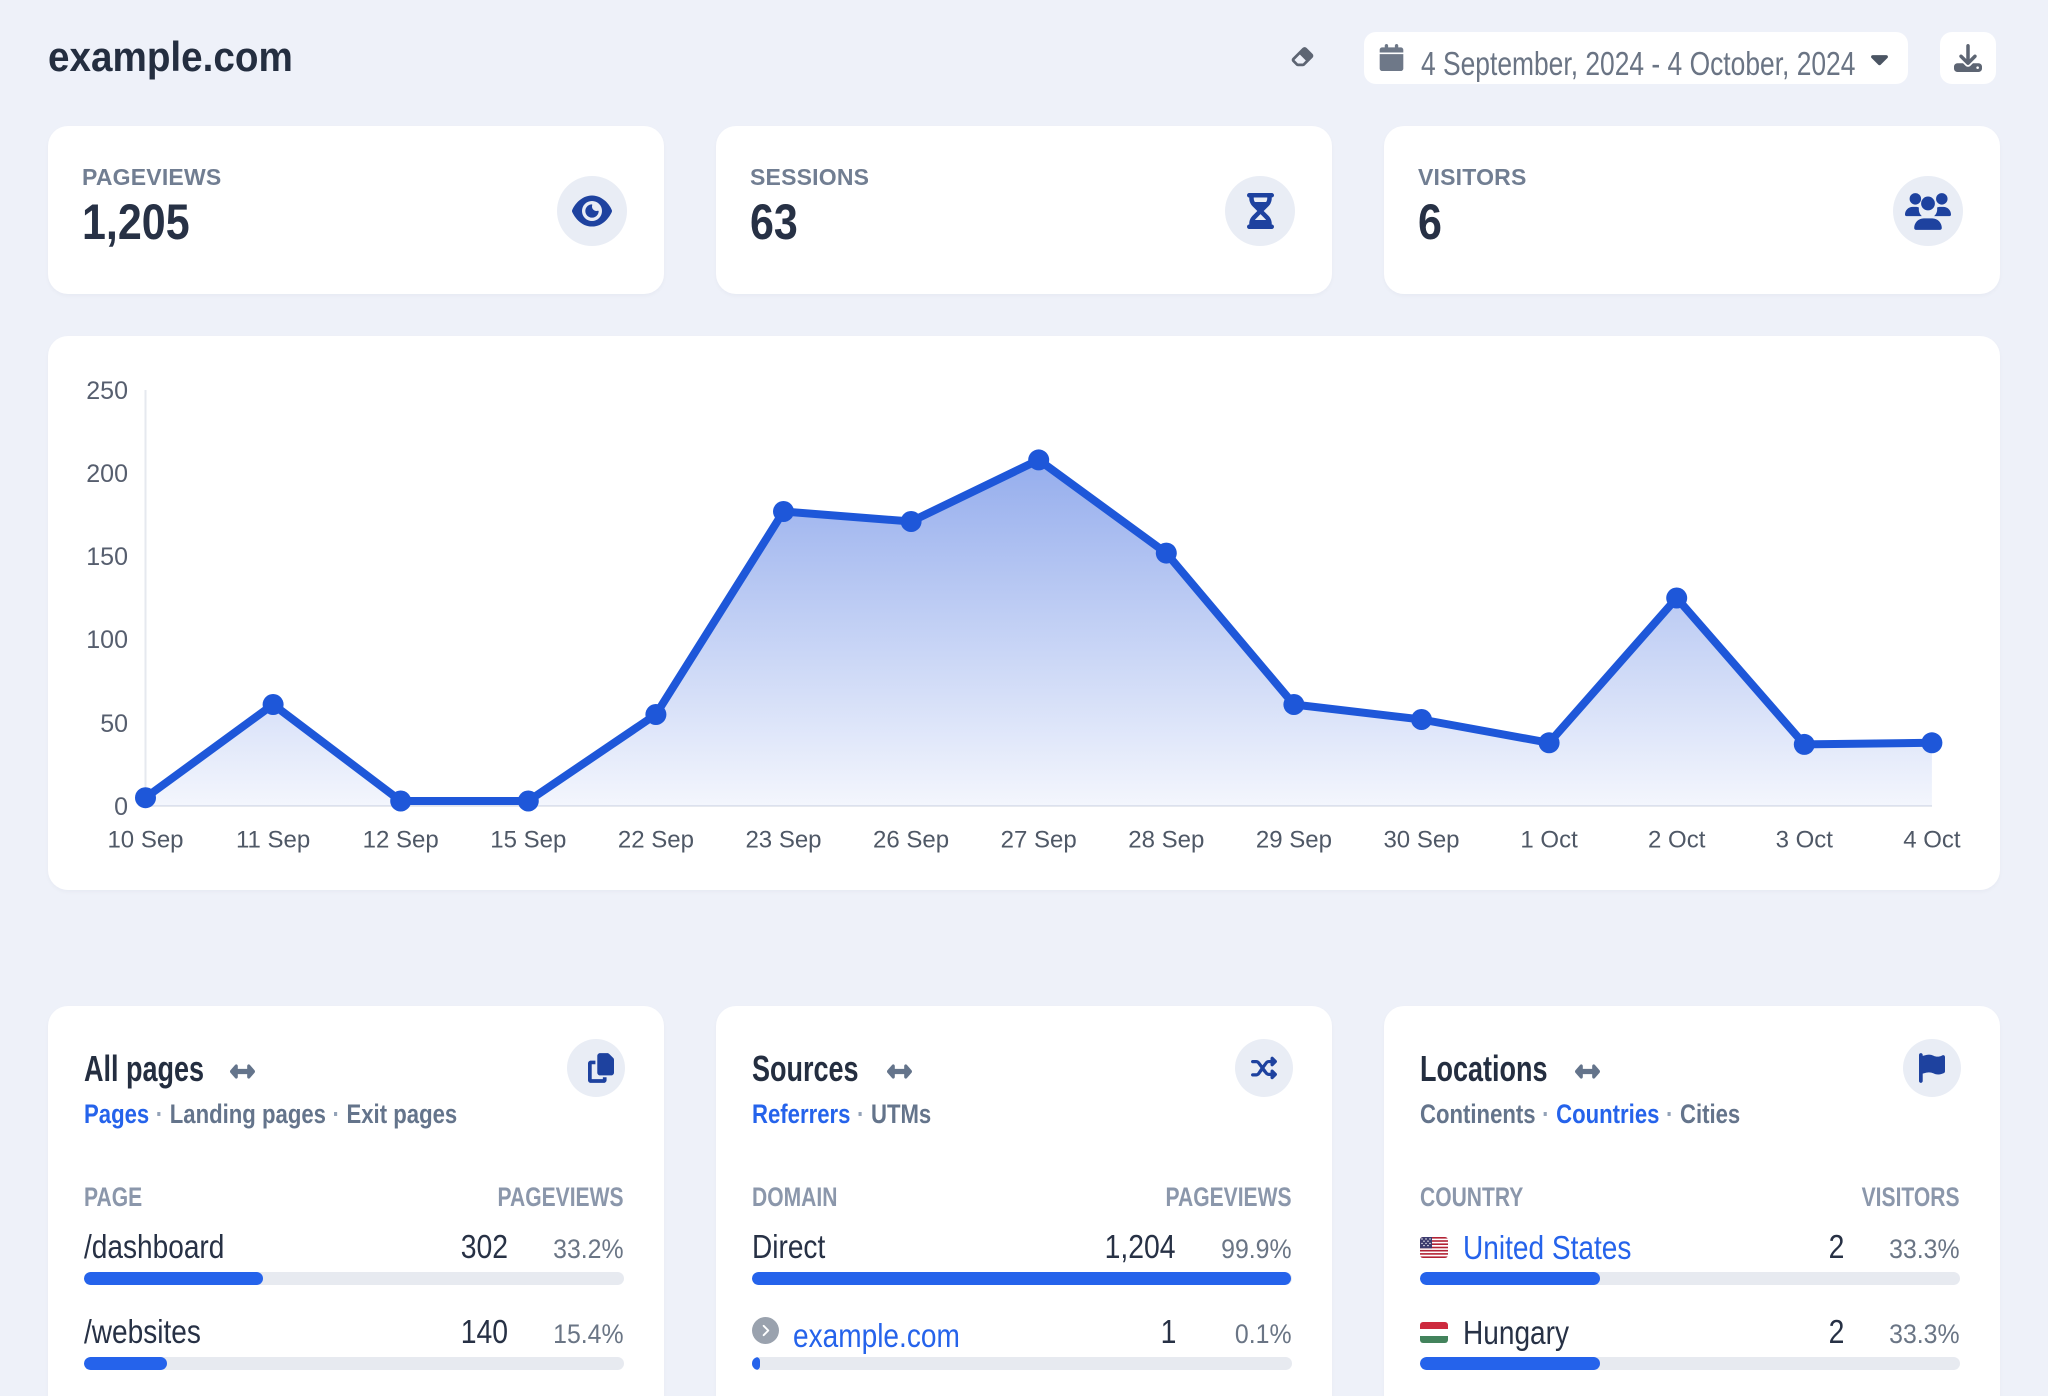 The height and width of the screenshot is (1396, 2048). I want to click on svg-text: 2 Oct, so click(1677, 840).